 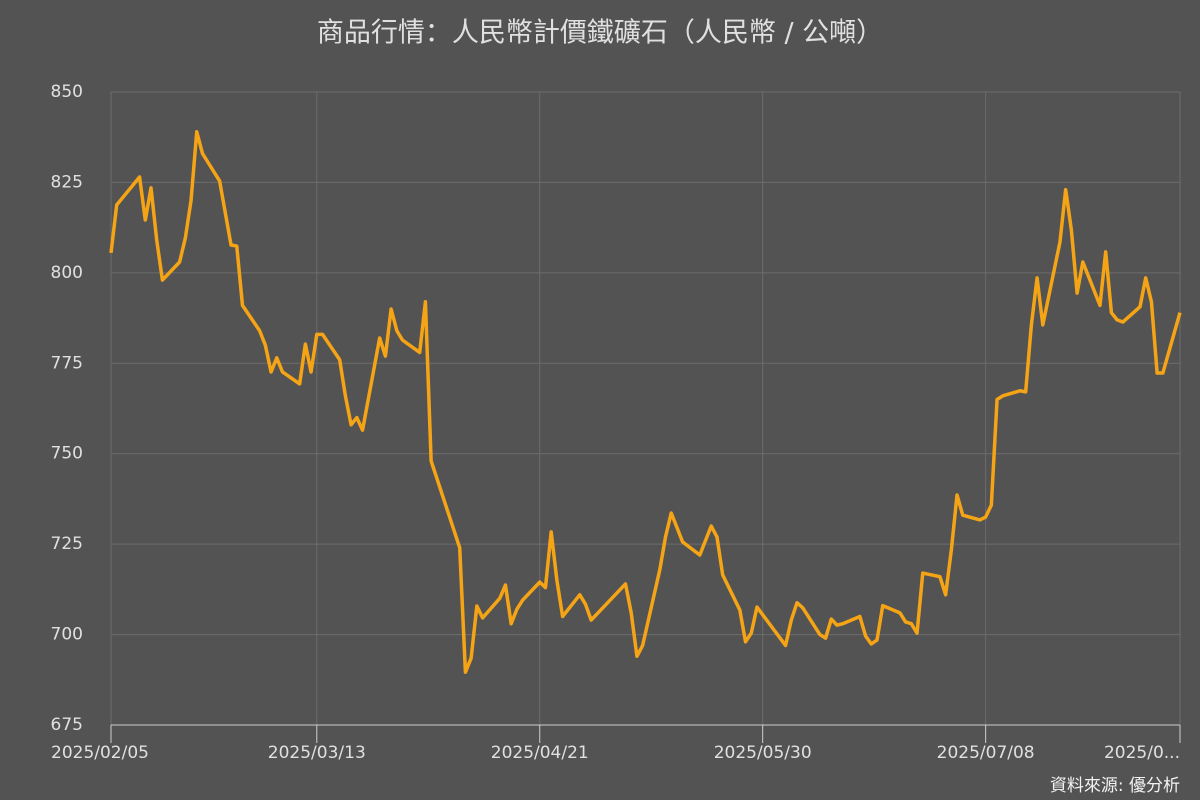 I want to click on x-tick-label: 2025/07/08, so click(x=986, y=753).